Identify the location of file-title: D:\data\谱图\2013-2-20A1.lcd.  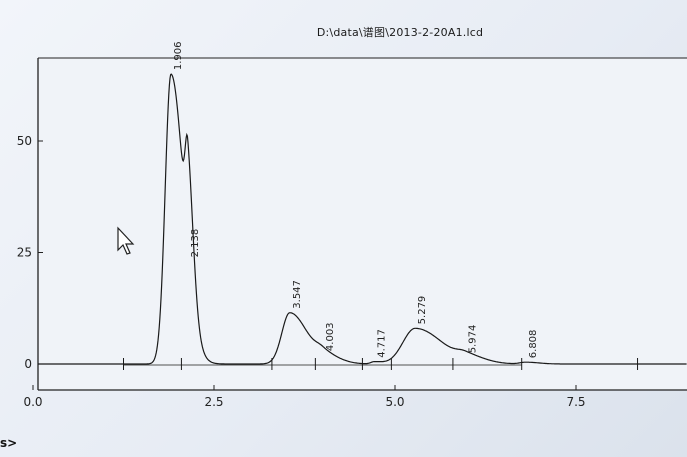
(400, 32).